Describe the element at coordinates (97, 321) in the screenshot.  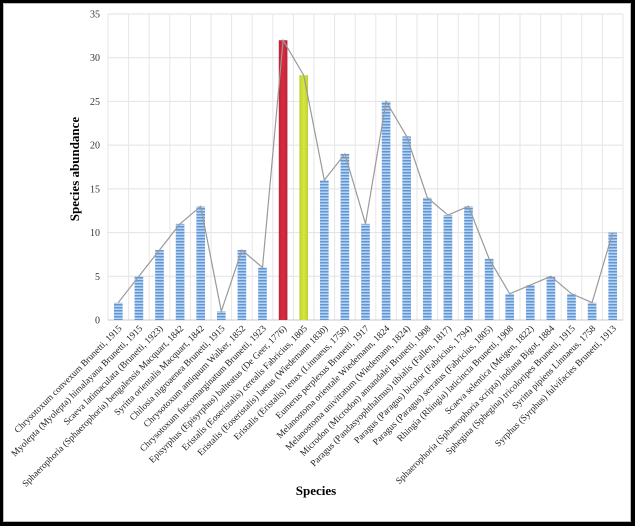
I see `y-tick-label: 0` at that location.